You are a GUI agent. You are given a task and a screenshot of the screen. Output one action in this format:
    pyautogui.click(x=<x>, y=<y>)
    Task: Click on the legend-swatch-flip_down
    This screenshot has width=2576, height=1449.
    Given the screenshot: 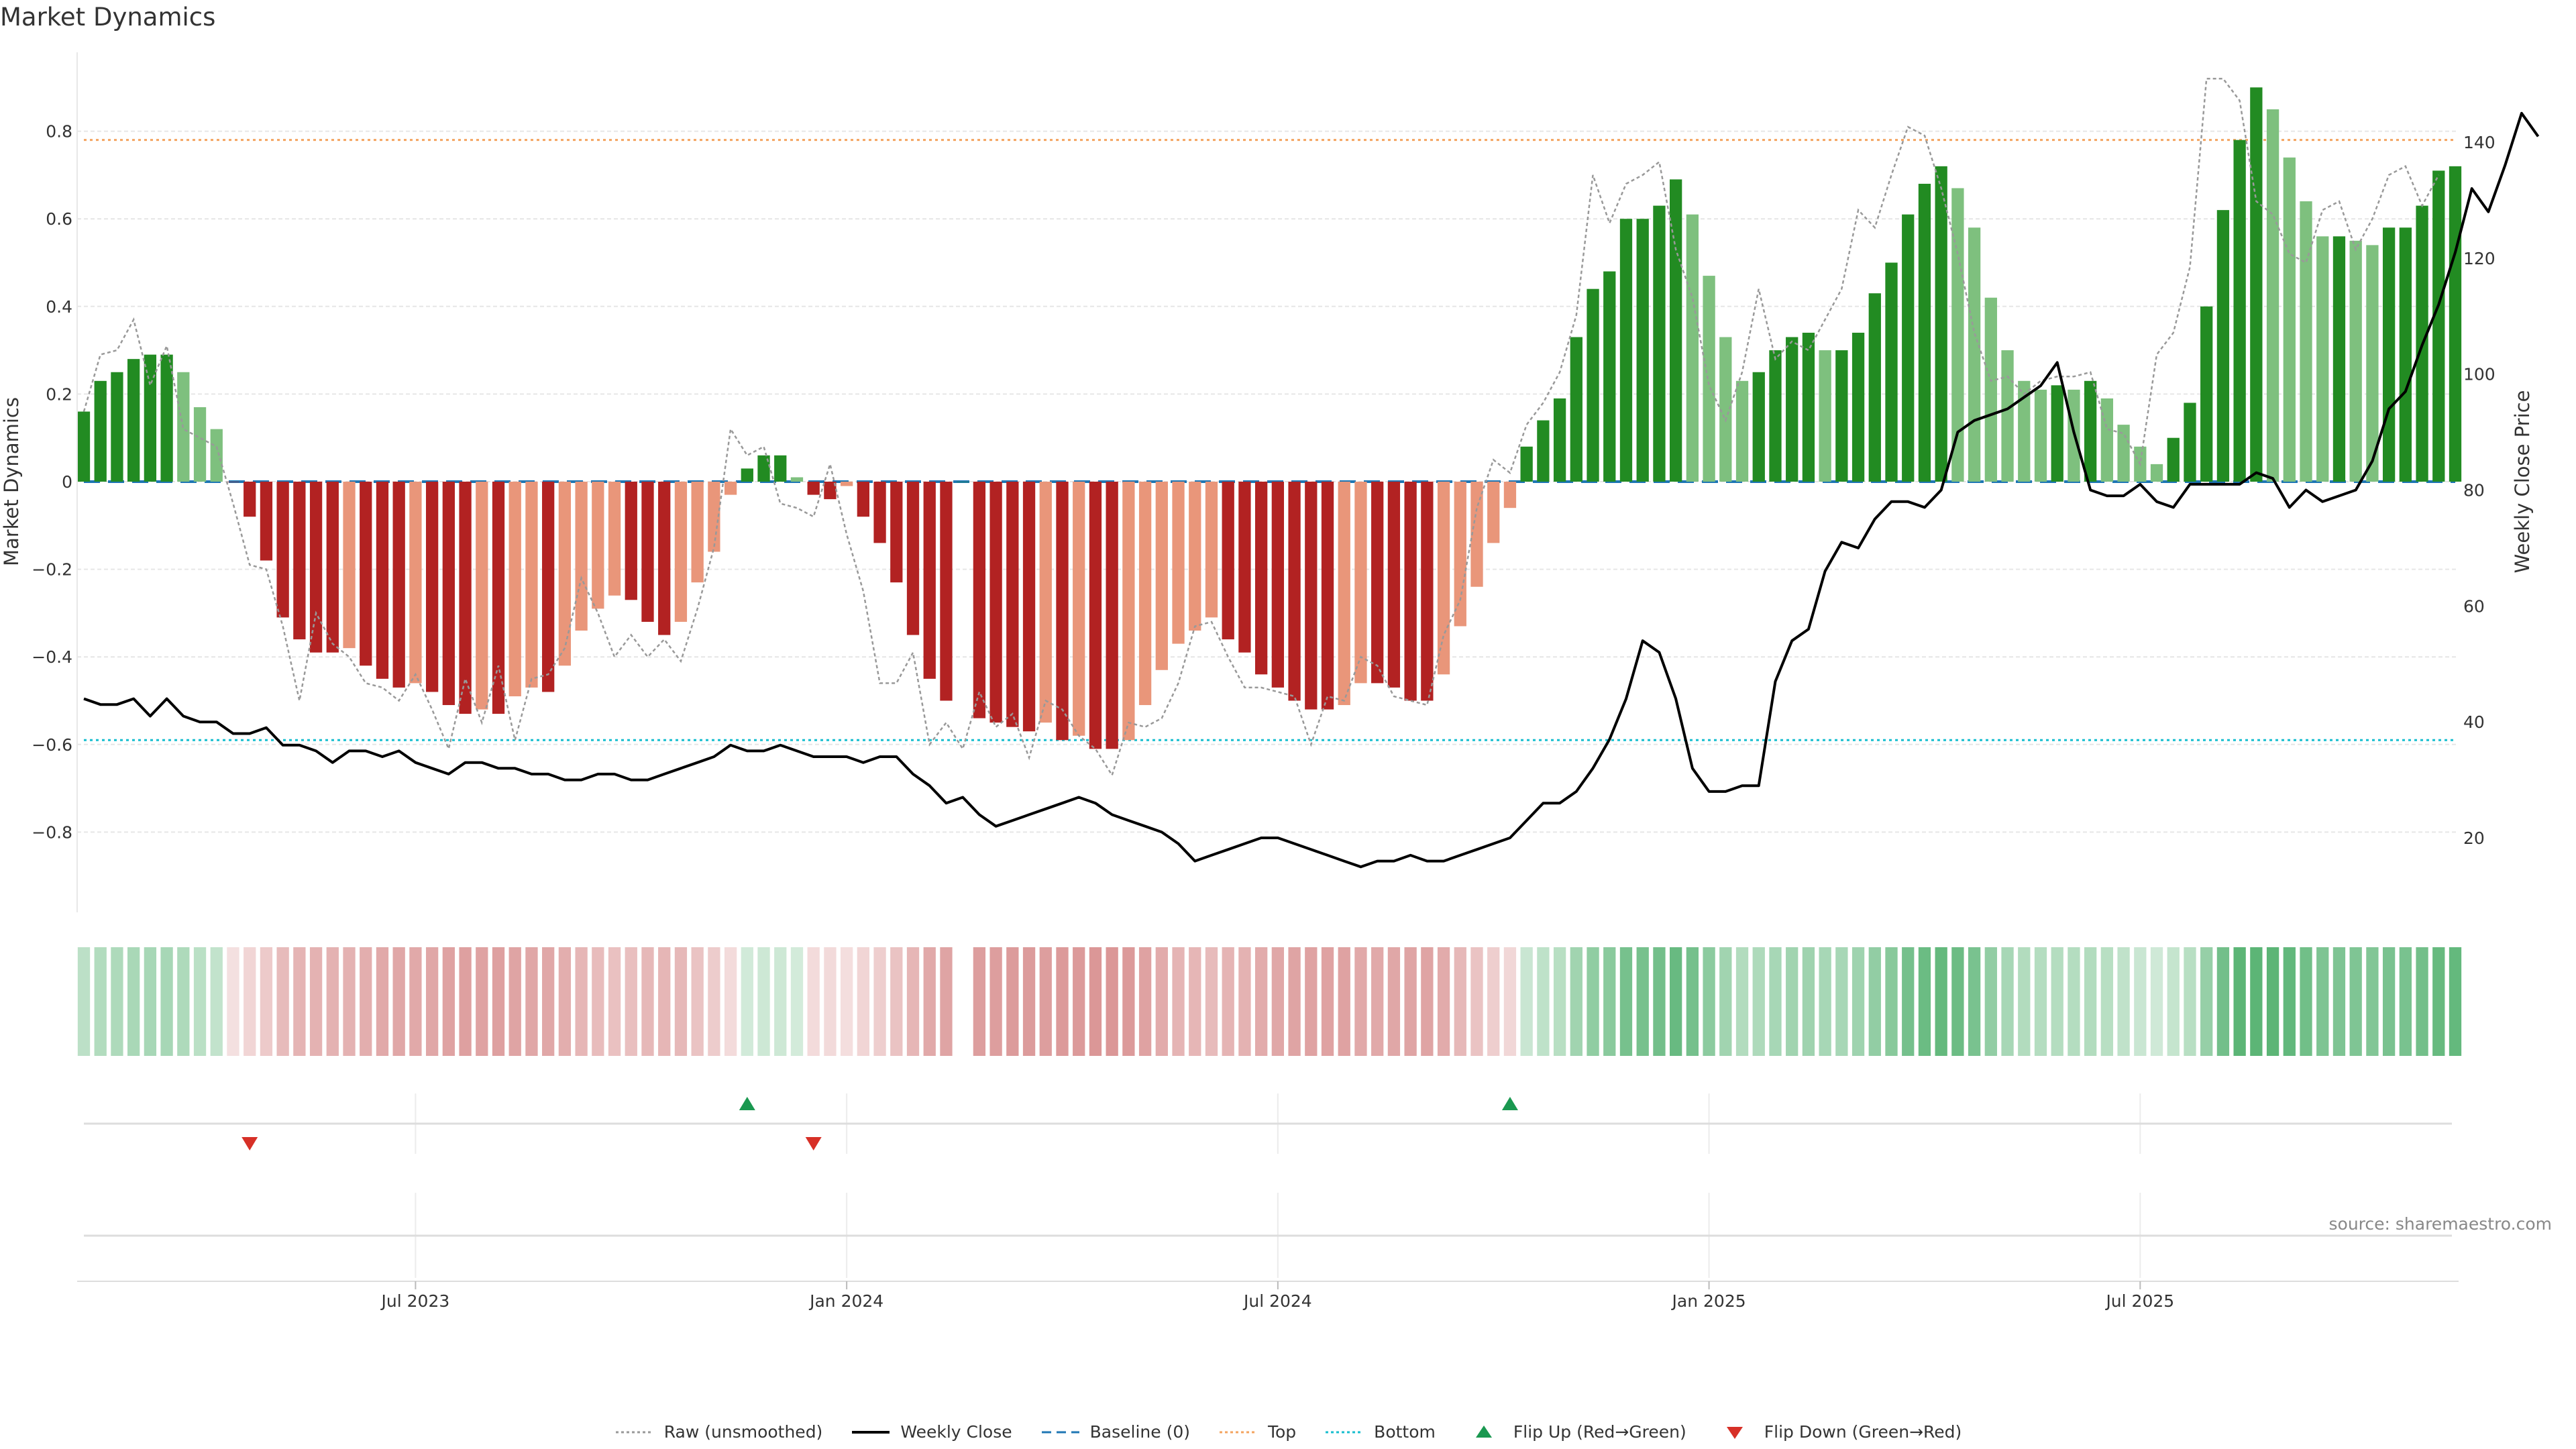 What is the action you would take?
    pyautogui.click(x=1734, y=1432)
    